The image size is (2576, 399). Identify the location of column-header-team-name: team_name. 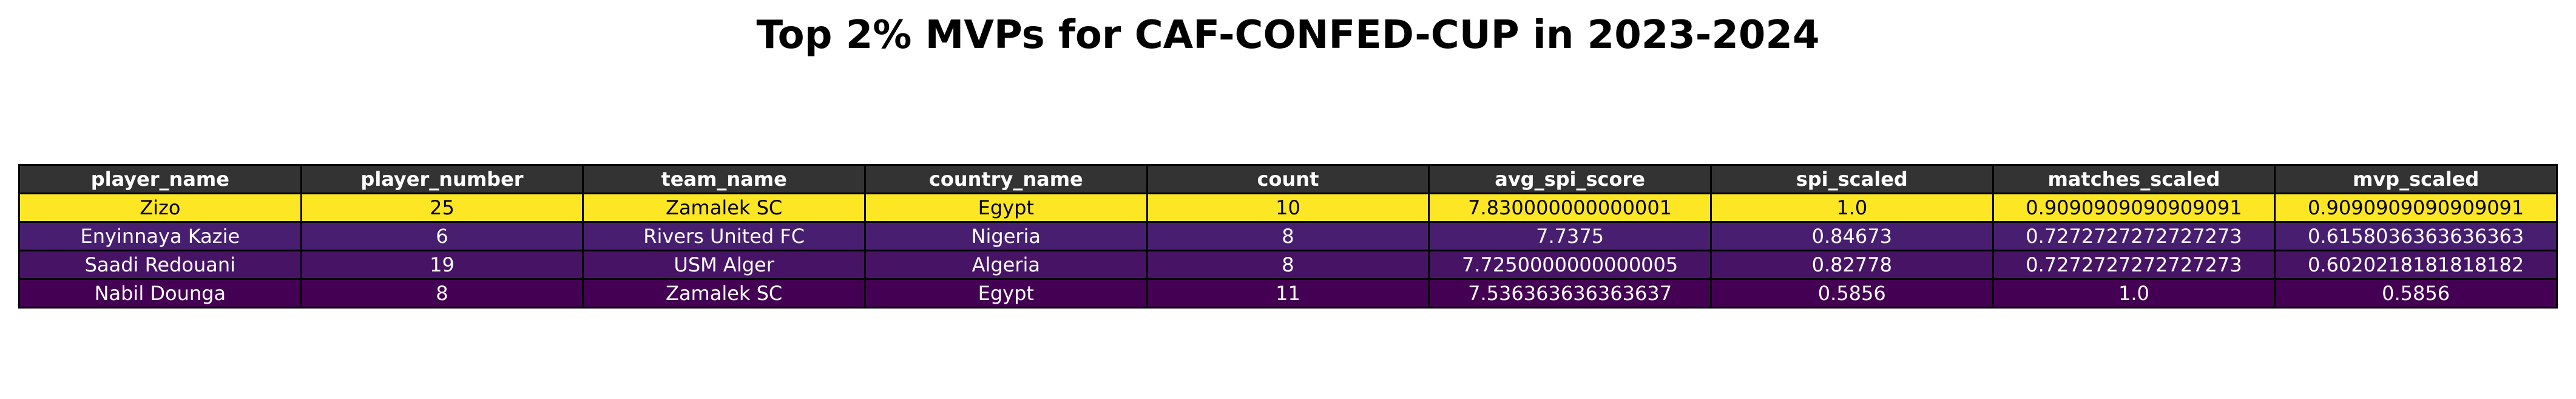
(724, 179).